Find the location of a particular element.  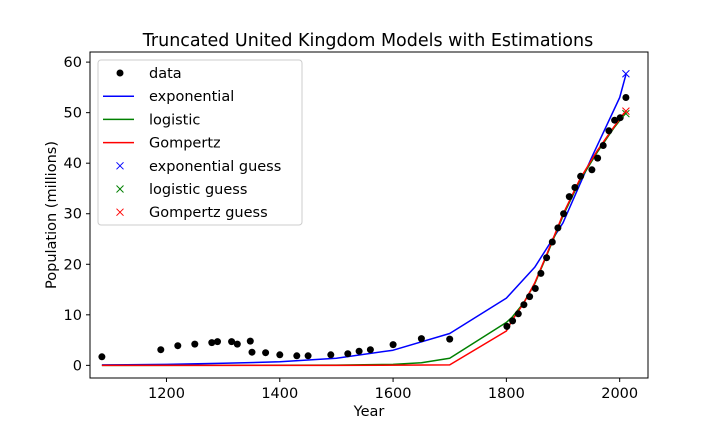

legend-box is located at coordinates (200, 142).